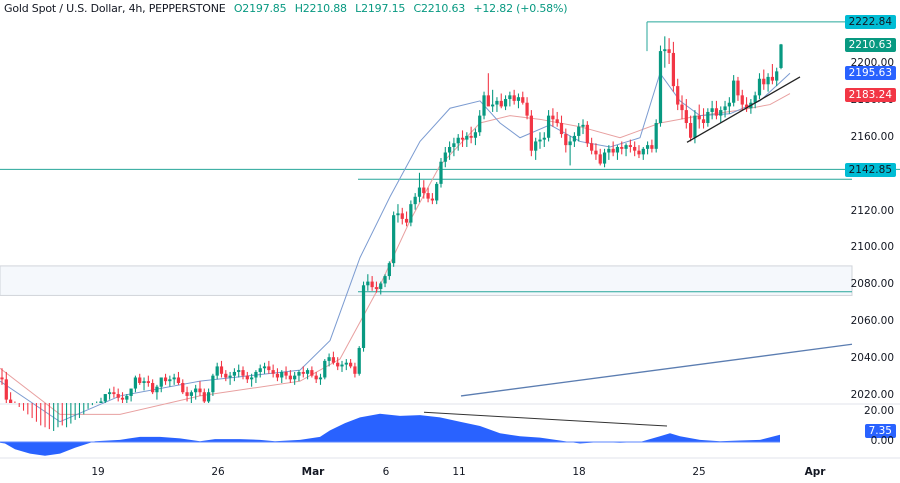 This screenshot has height=483, width=900. What do you see at coordinates (882, 441) in the screenshot?
I see `oscillator-label: 0.00` at bounding box center [882, 441].